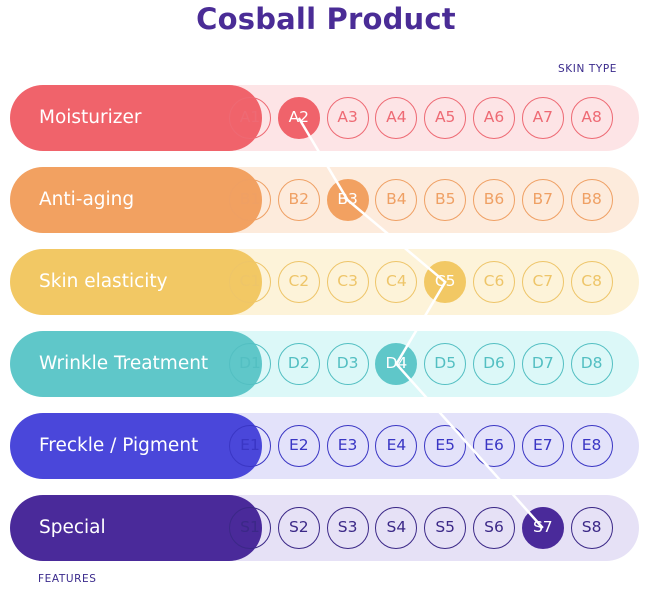  I want to click on skin-type-cell-d8: D8, so click(591, 364).